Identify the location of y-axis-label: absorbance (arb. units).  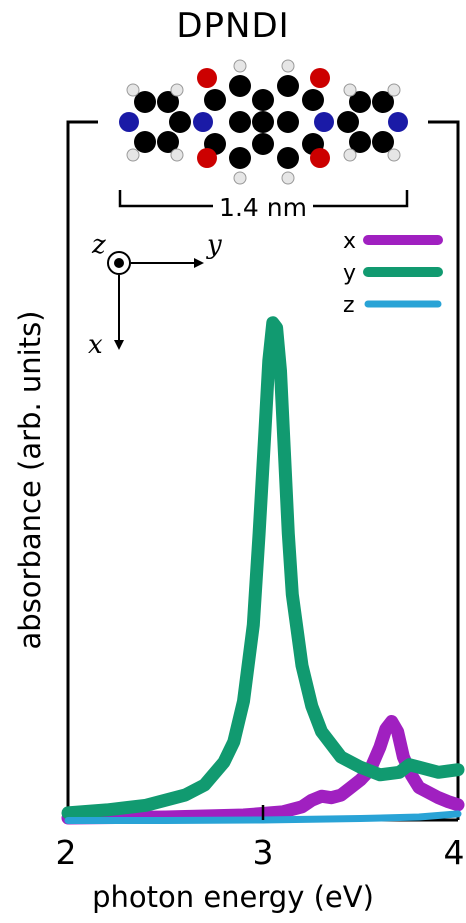
(30, 480).